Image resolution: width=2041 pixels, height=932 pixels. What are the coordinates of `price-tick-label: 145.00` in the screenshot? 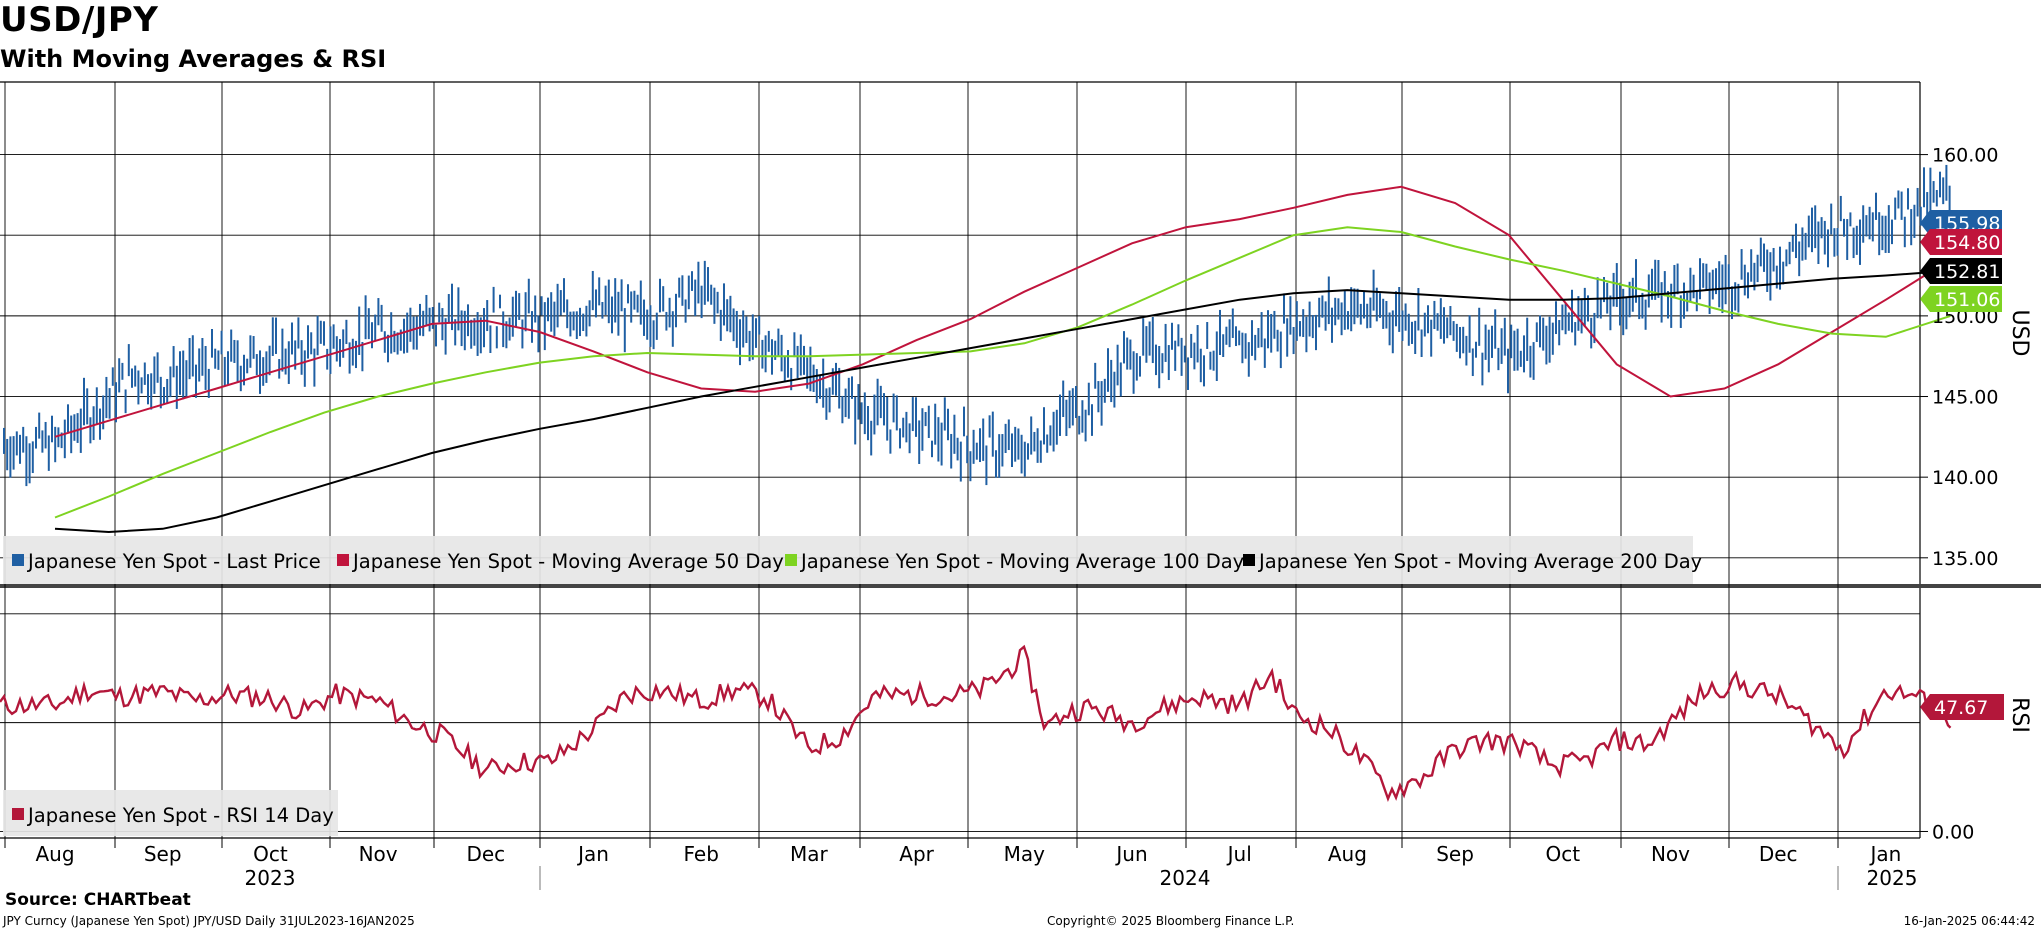 It's located at (1965, 398).